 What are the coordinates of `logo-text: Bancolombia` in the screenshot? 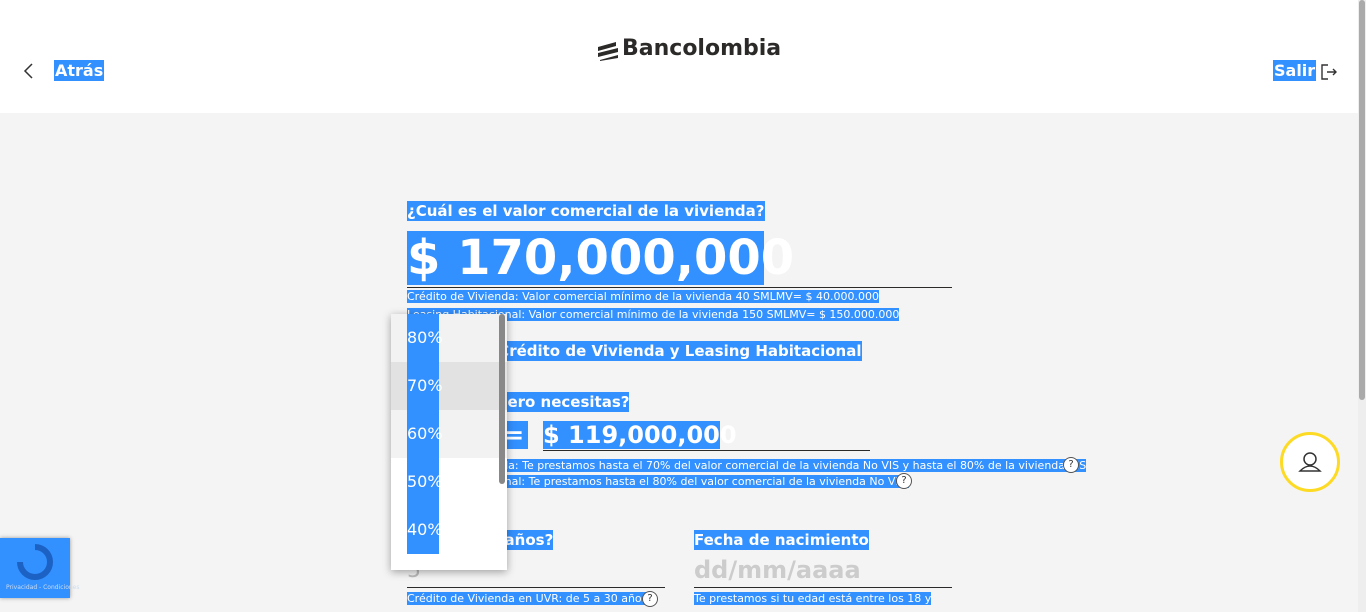 It's located at (702, 48).